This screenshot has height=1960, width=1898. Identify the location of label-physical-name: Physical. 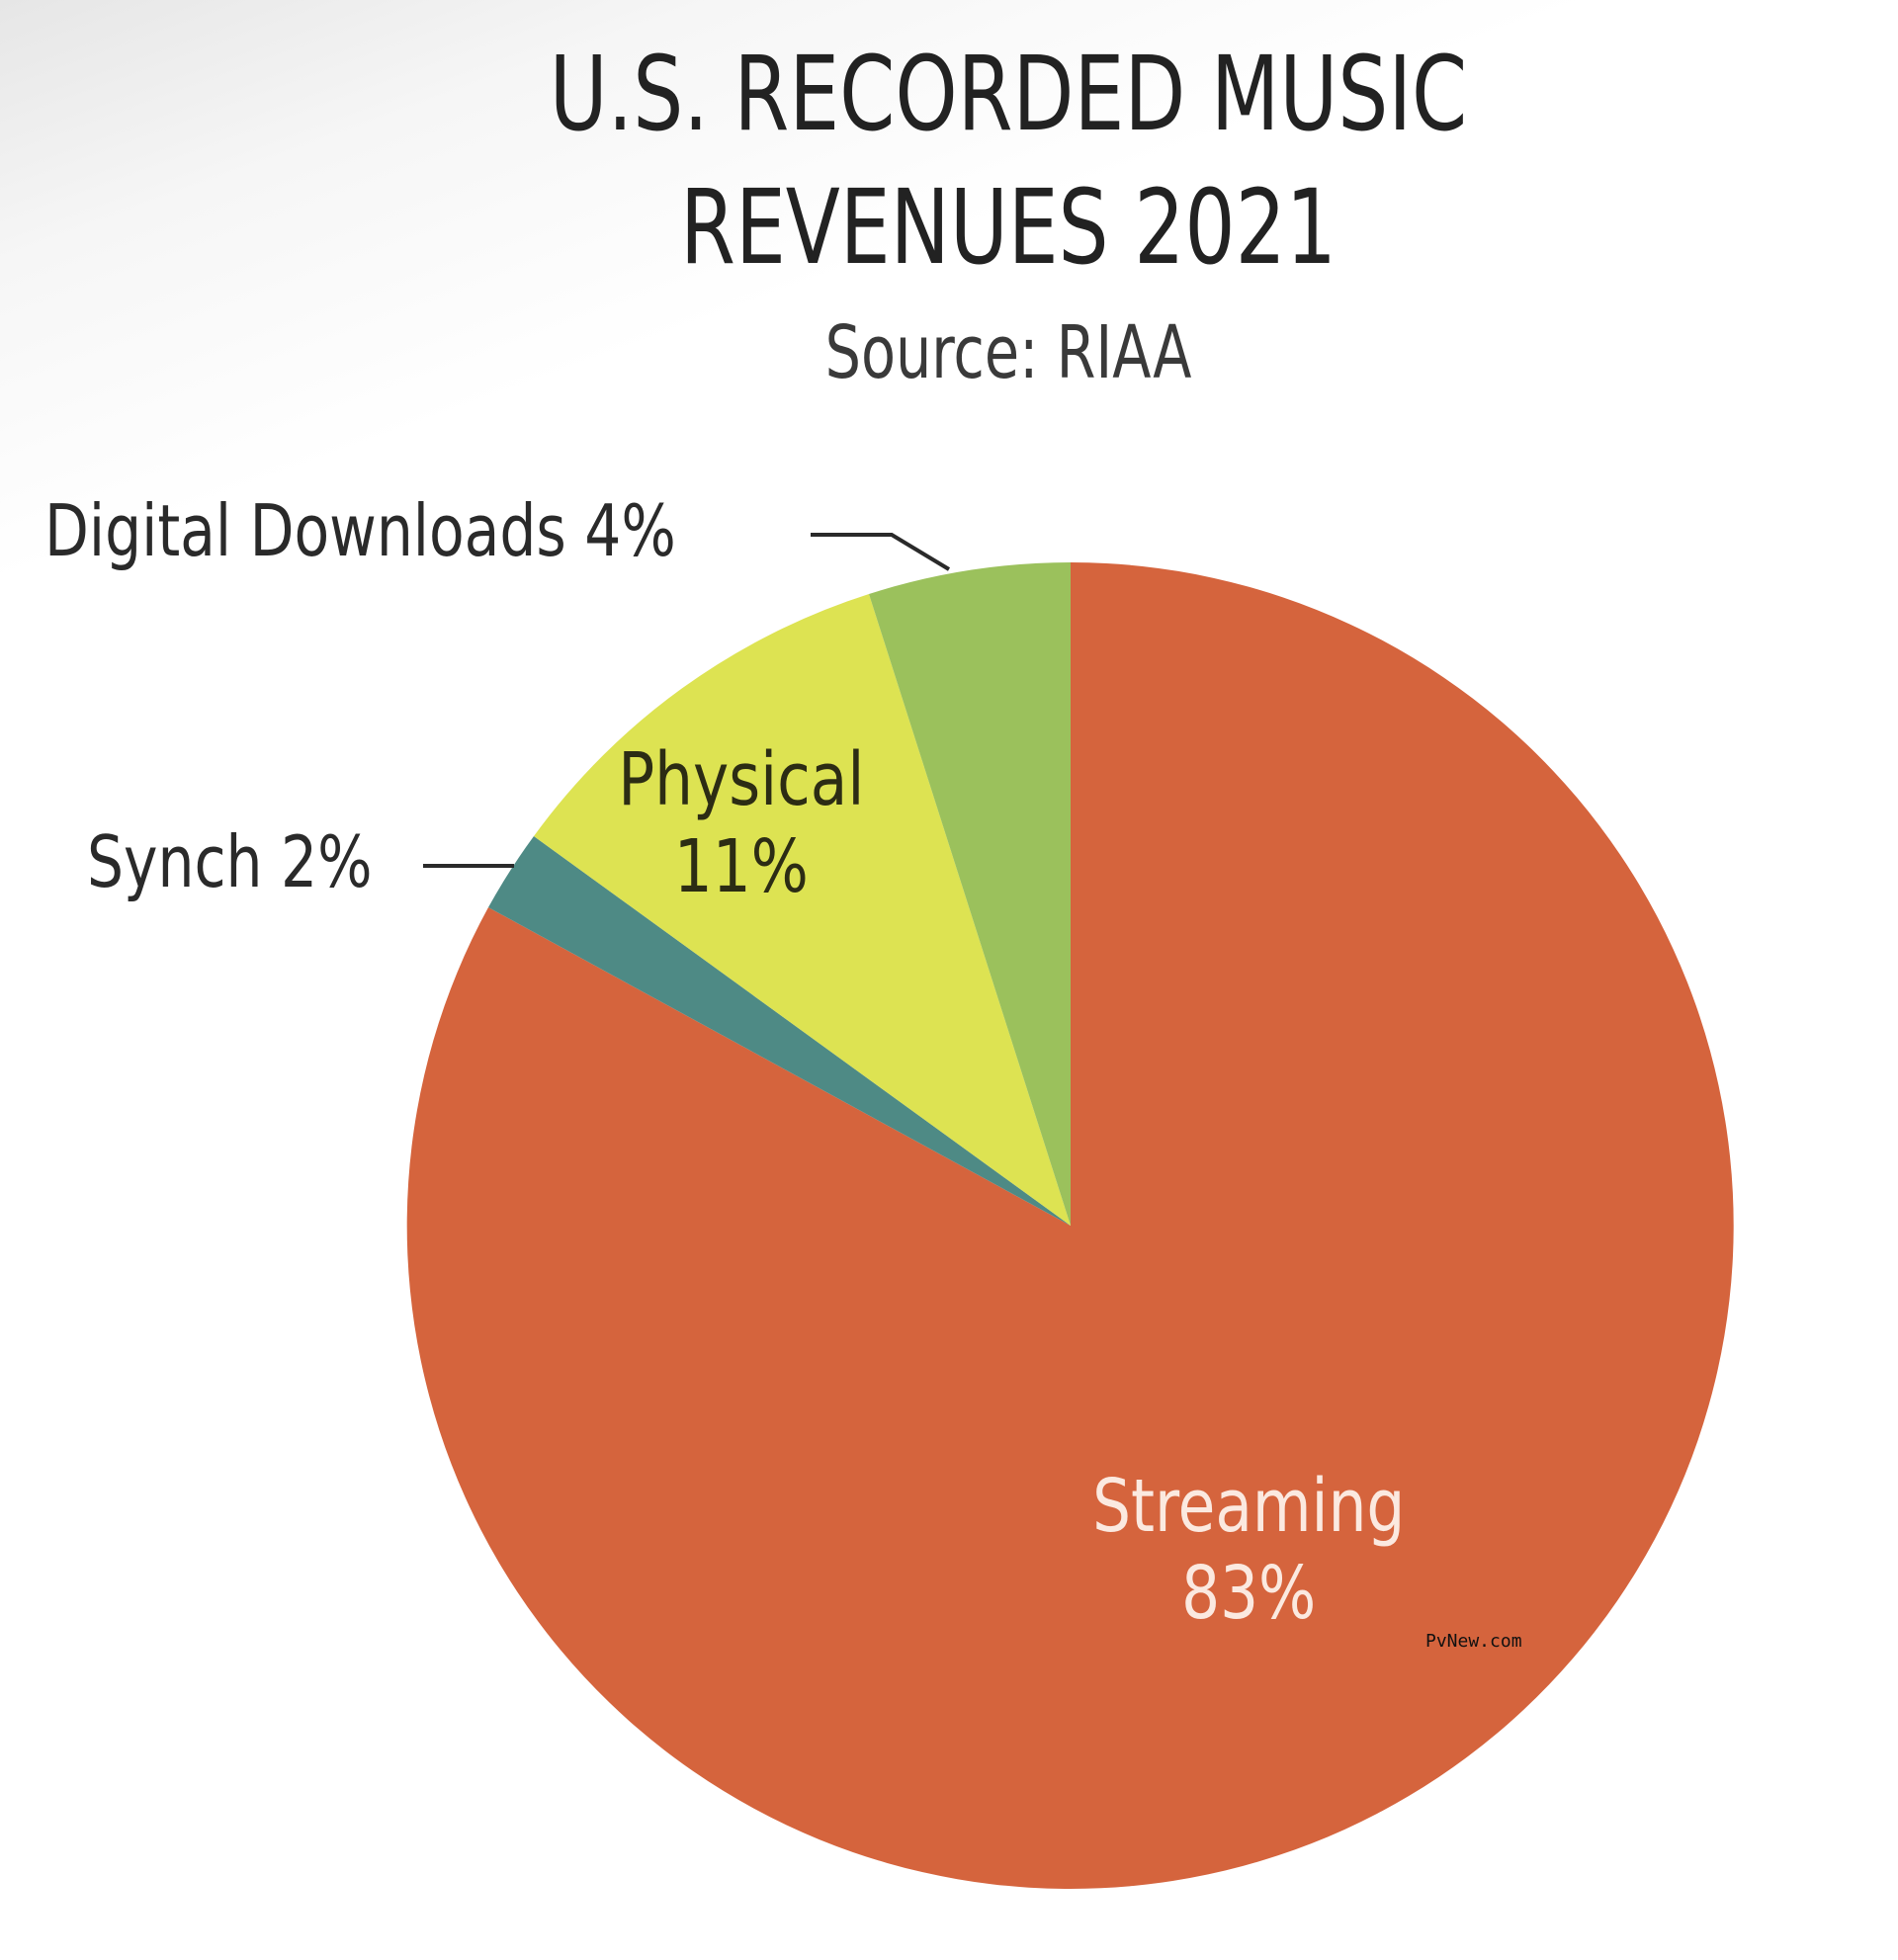
(742, 780).